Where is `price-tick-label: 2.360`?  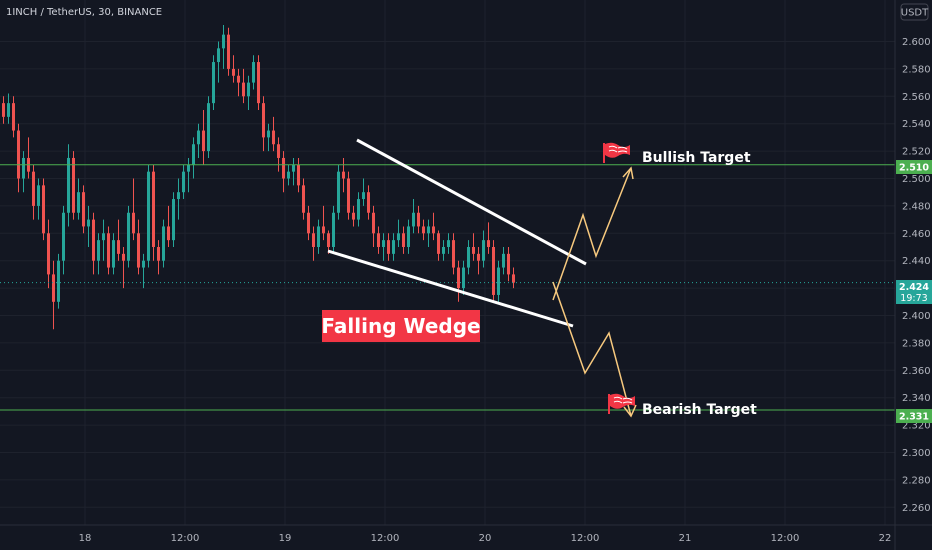
price-tick-label: 2.360 is located at coordinates (916, 371).